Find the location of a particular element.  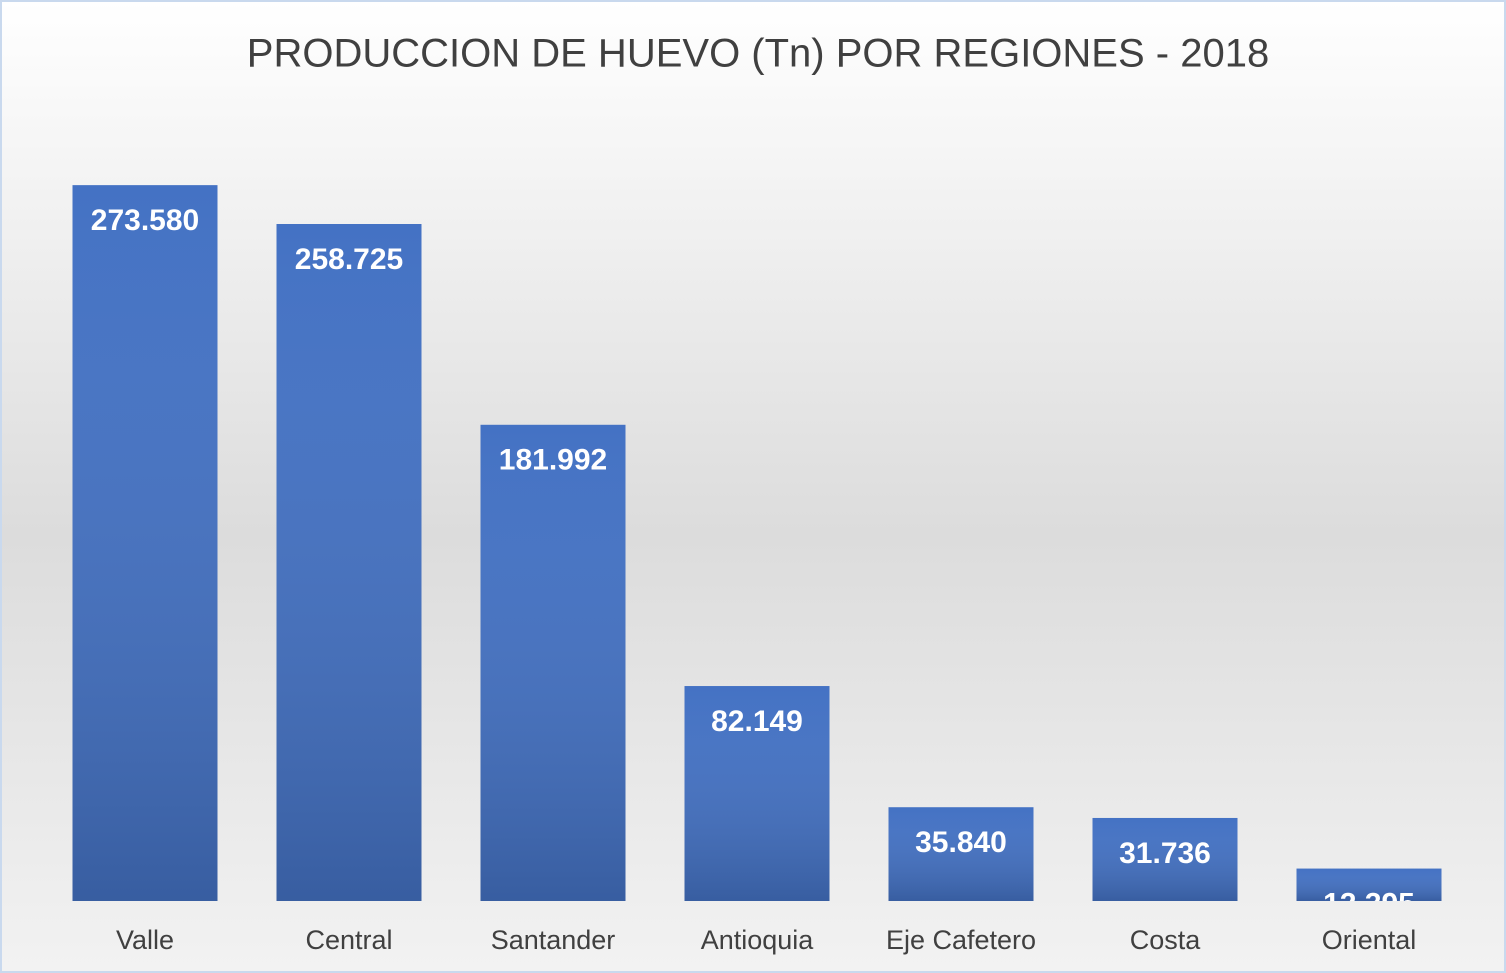

x-tick-label: Central is located at coordinates (348, 940).